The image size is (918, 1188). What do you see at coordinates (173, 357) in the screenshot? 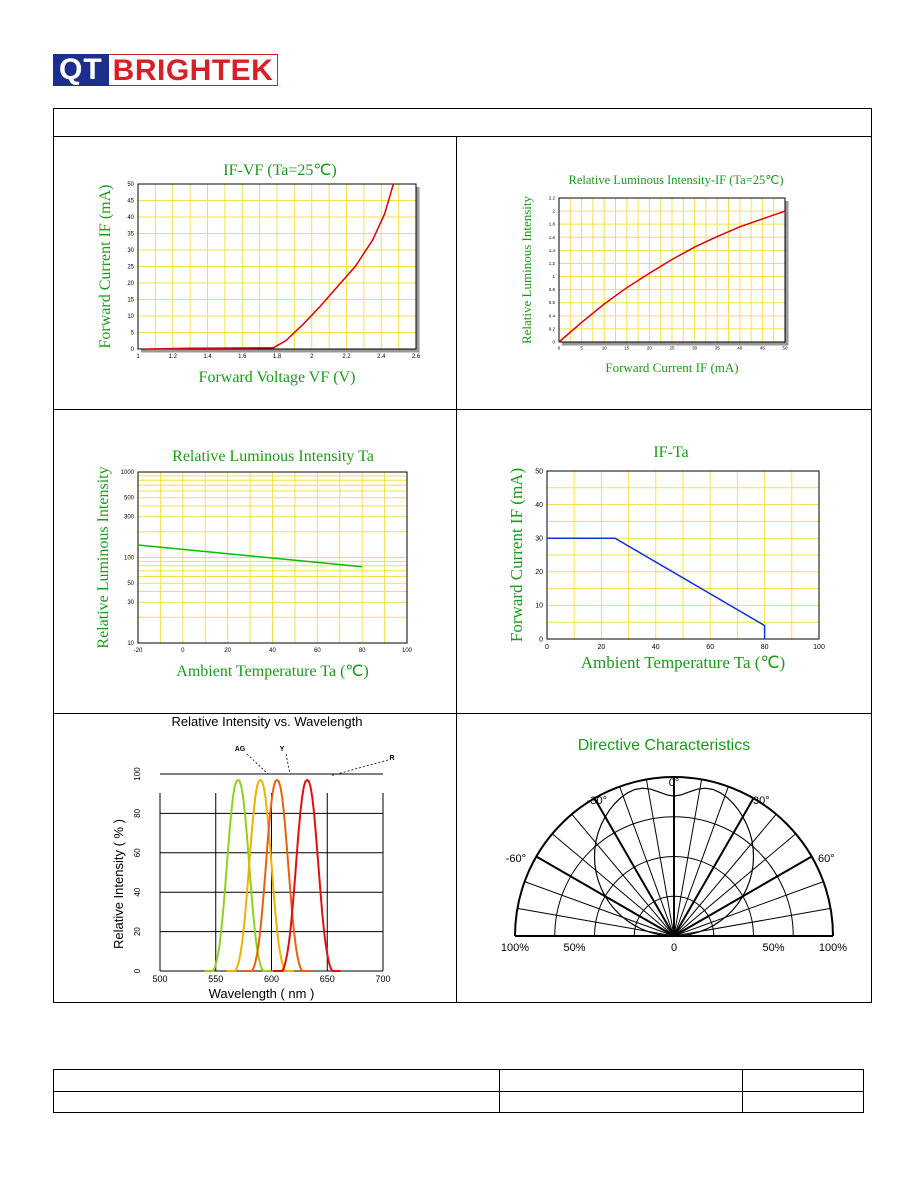
I see `x-tick-label: 1.2` at bounding box center [173, 357].